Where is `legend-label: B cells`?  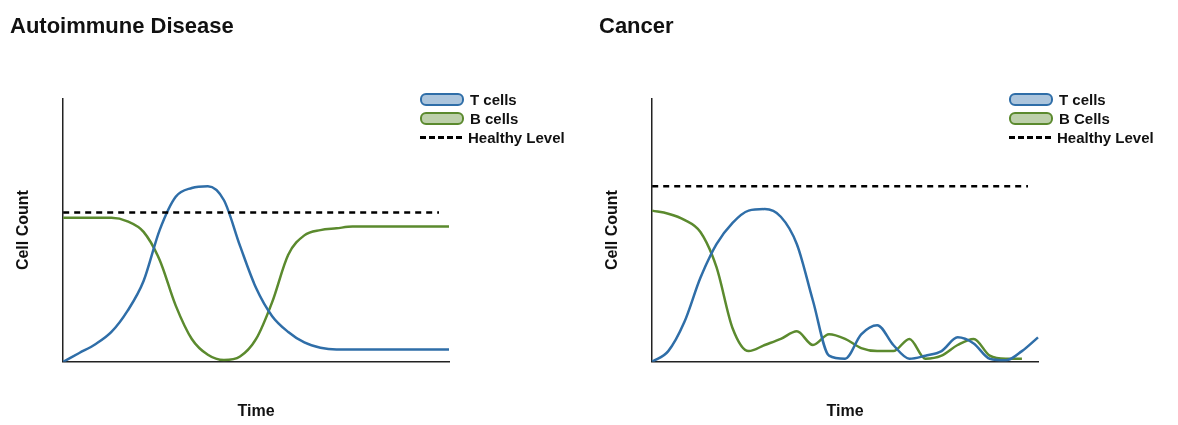 legend-label: B cells is located at coordinates (494, 118).